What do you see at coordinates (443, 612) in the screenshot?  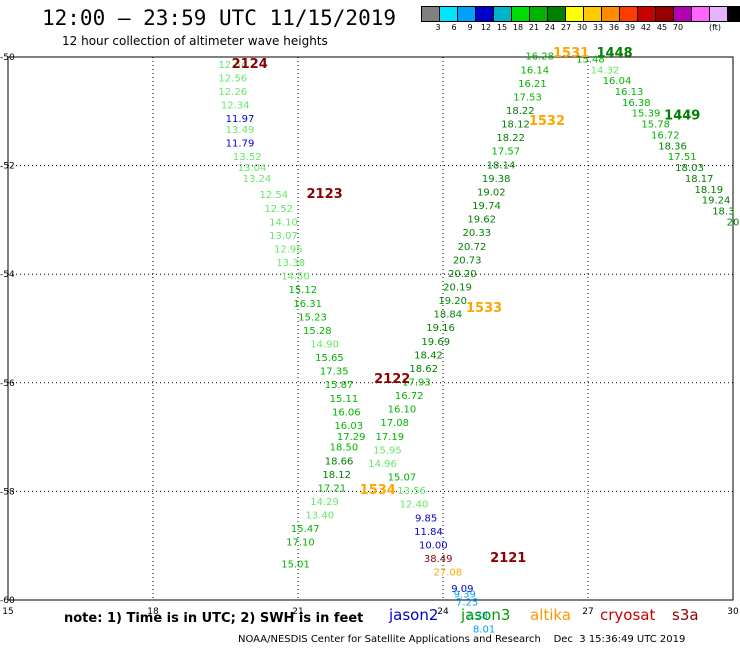 I see `lon-tick-label: 24` at bounding box center [443, 612].